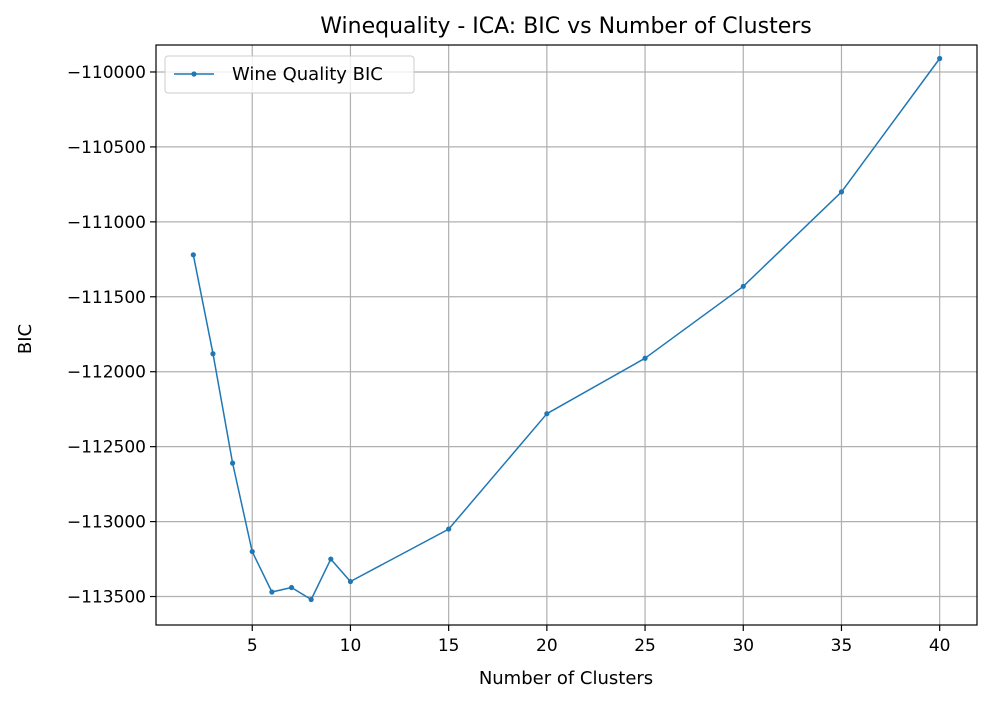 This screenshot has height=704, width=995. Describe the element at coordinates (106, 523) in the screenshot. I see `y-tick-label: −113000` at that location.